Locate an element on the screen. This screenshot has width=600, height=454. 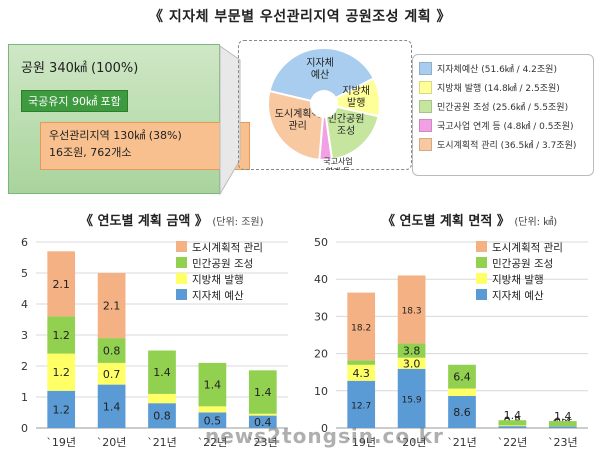
amount-chart-title: 《 연도별 계획 금액 》 (단위: 조원) is located at coordinates (172, 219).